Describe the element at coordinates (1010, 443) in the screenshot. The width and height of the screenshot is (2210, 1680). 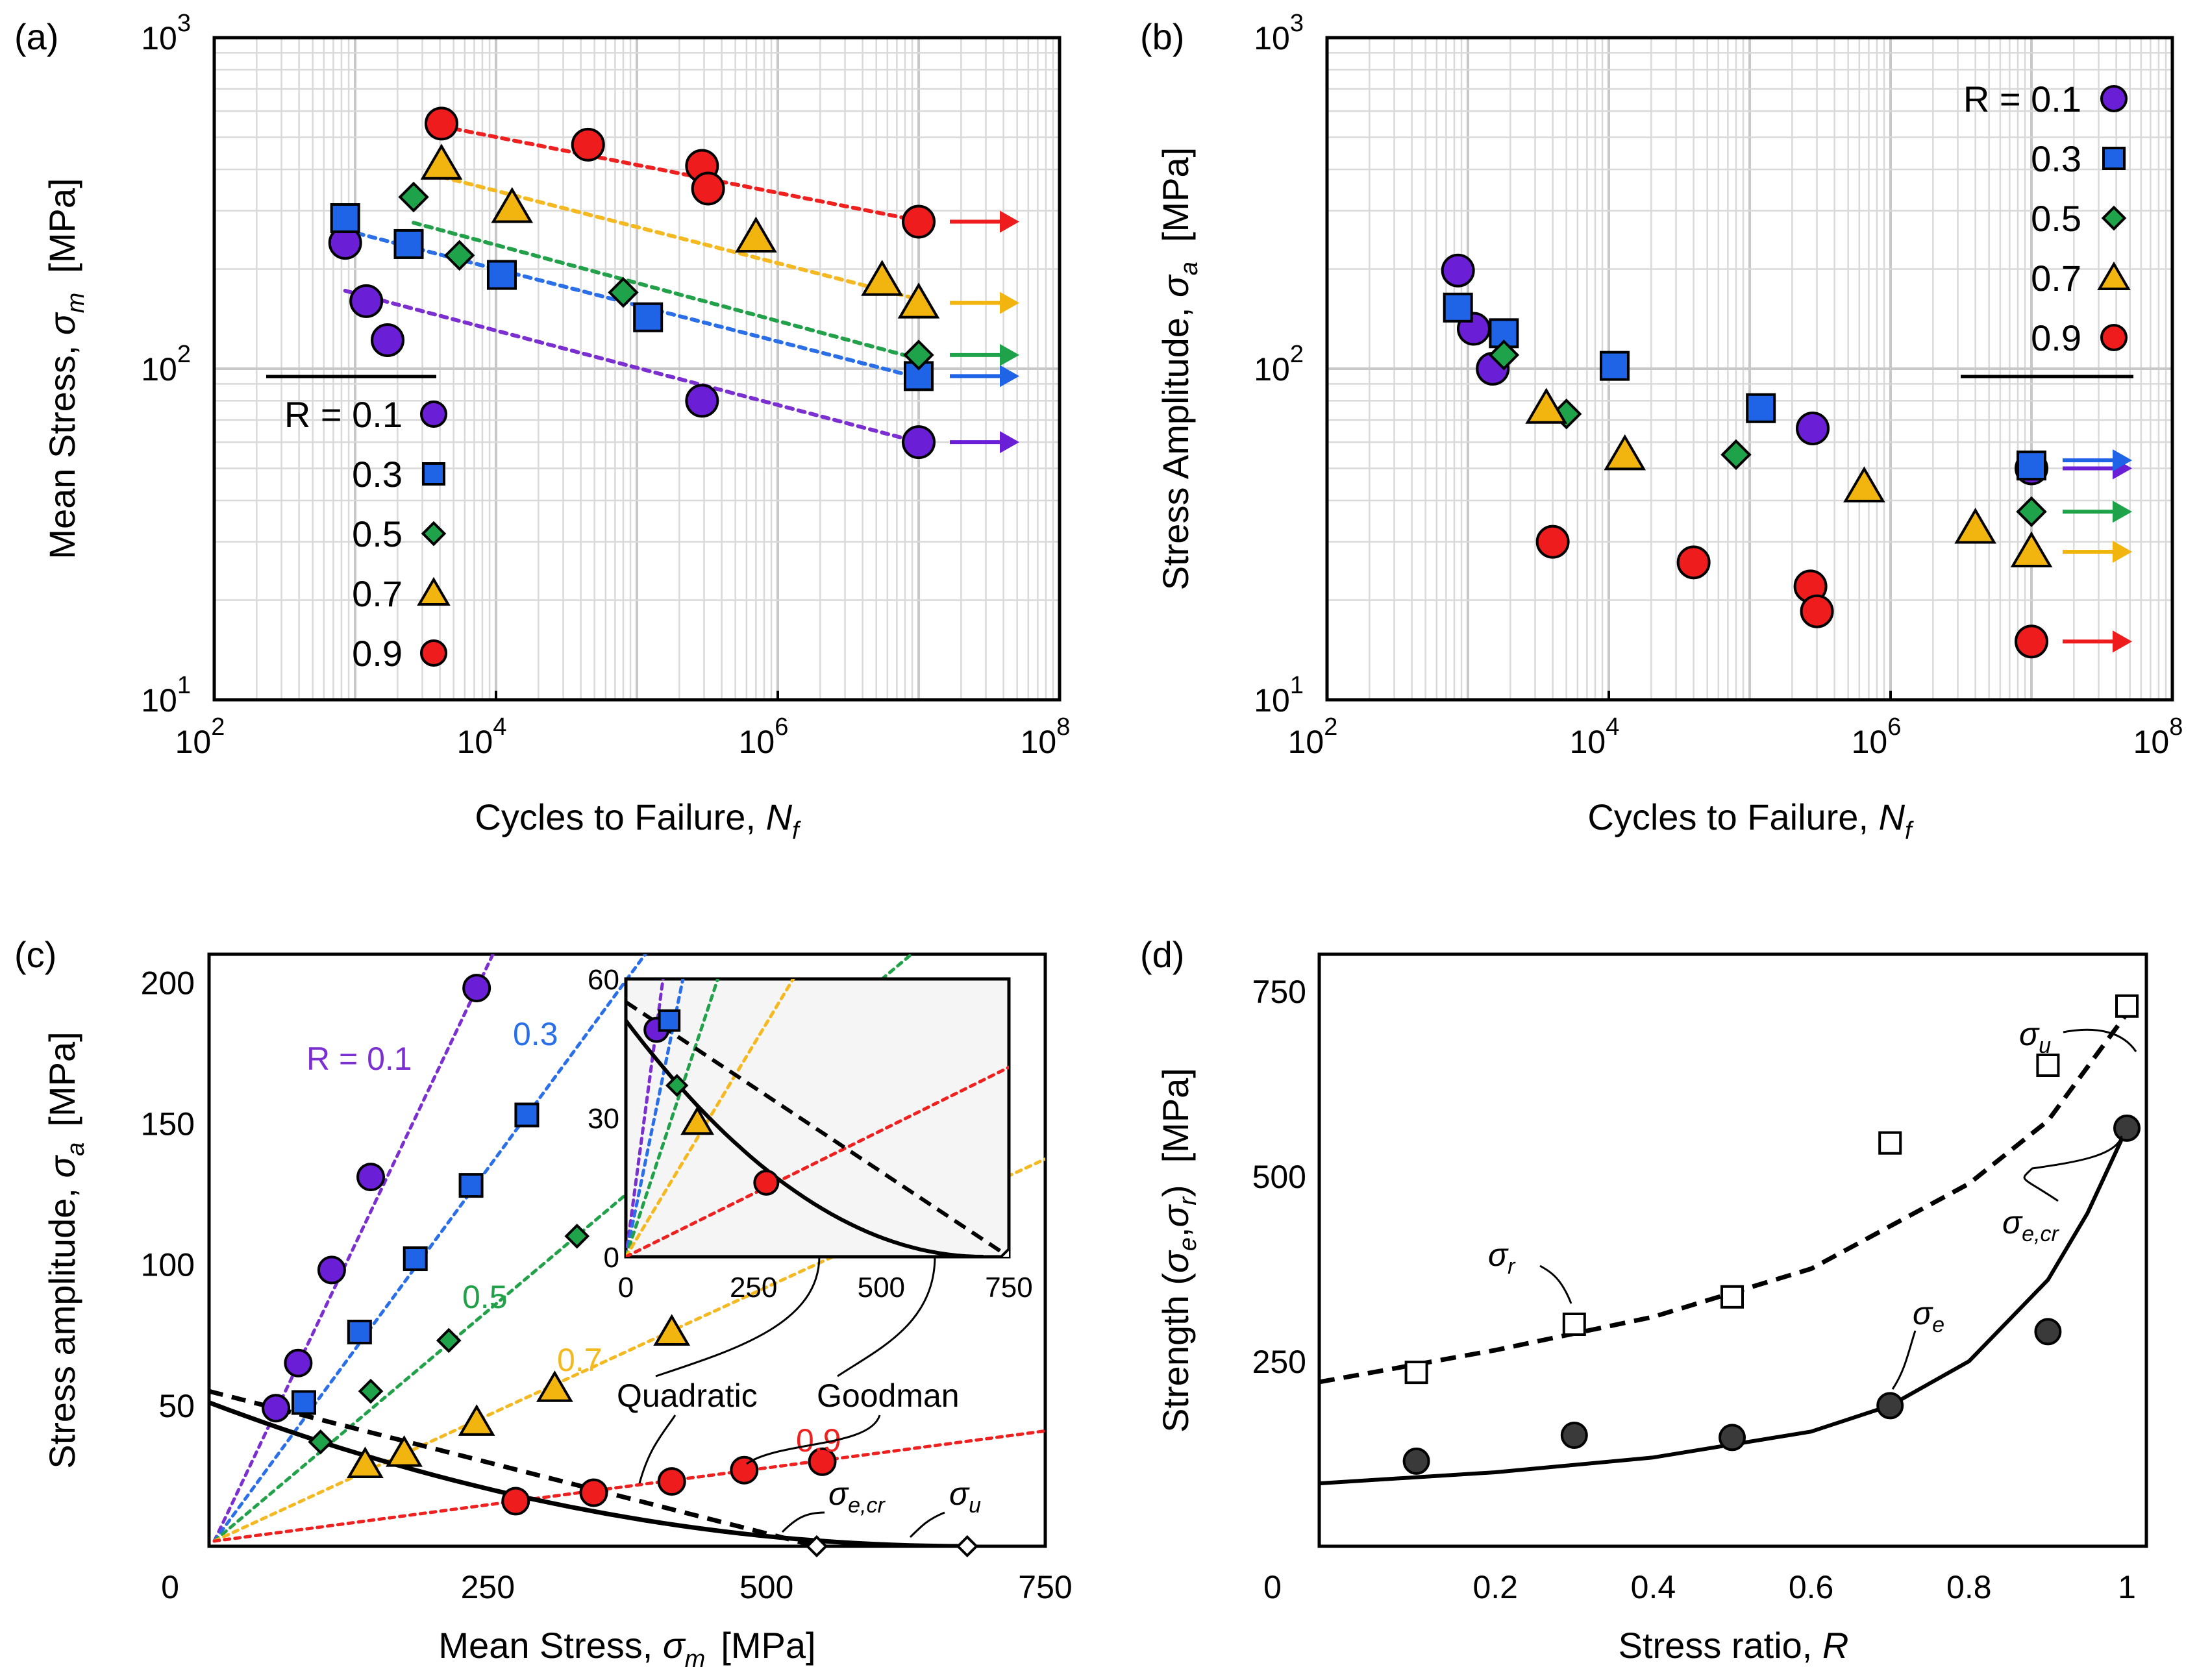
I see `a-runout-arrow-head` at that location.